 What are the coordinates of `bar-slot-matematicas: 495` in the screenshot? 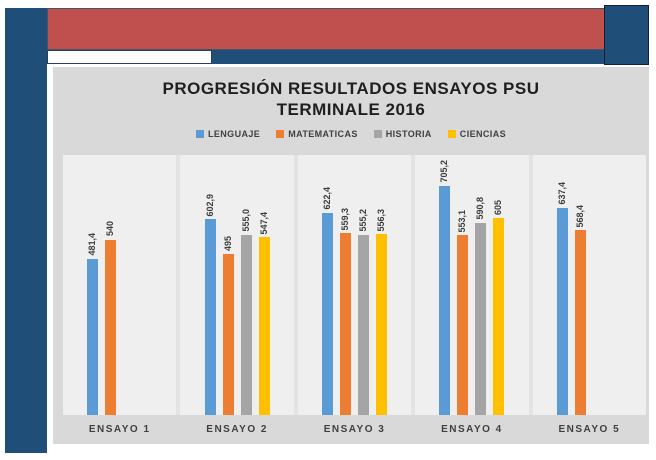 It's located at (228, 285).